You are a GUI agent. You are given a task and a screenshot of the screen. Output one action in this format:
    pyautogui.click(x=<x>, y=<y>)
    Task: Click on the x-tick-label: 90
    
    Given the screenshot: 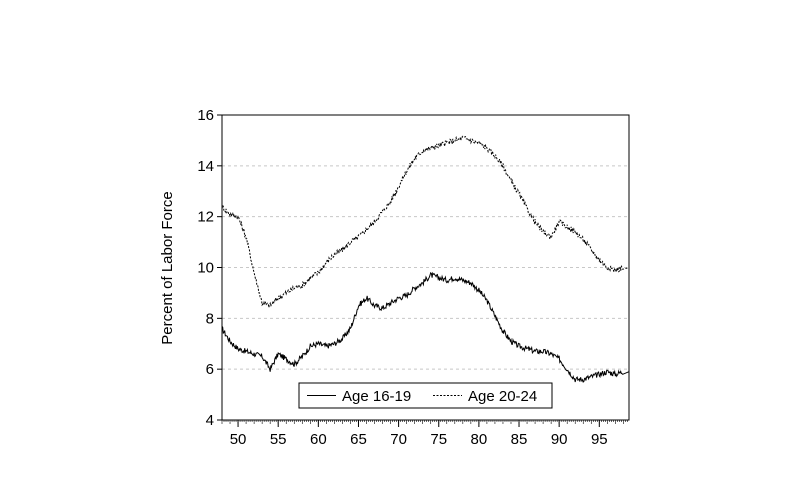 What is the action you would take?
    pyautogui.click(x=559, y=439)
    